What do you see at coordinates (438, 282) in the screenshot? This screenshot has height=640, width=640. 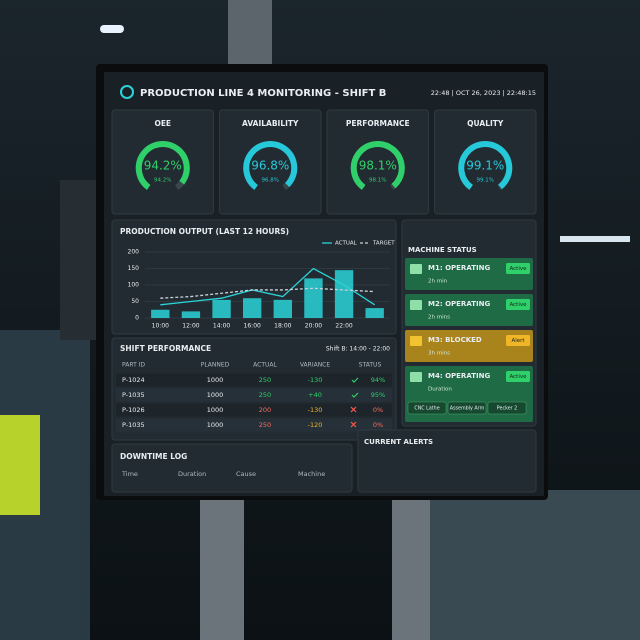 I see `machine-time: 2h min` at bounding box center [438, 282].